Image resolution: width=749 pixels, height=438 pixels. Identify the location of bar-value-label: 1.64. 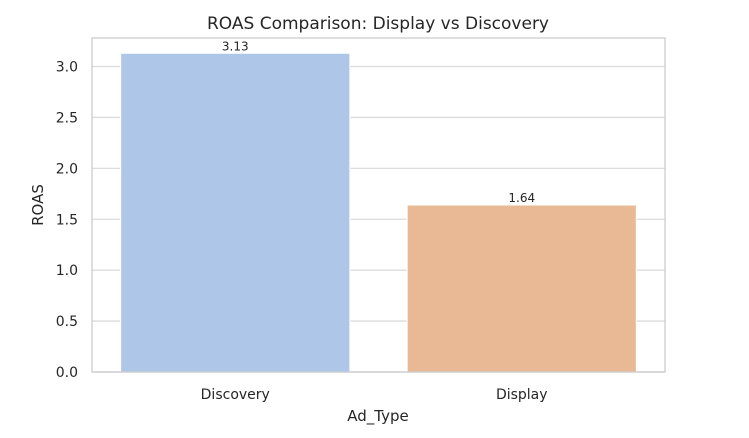
(521, 198).